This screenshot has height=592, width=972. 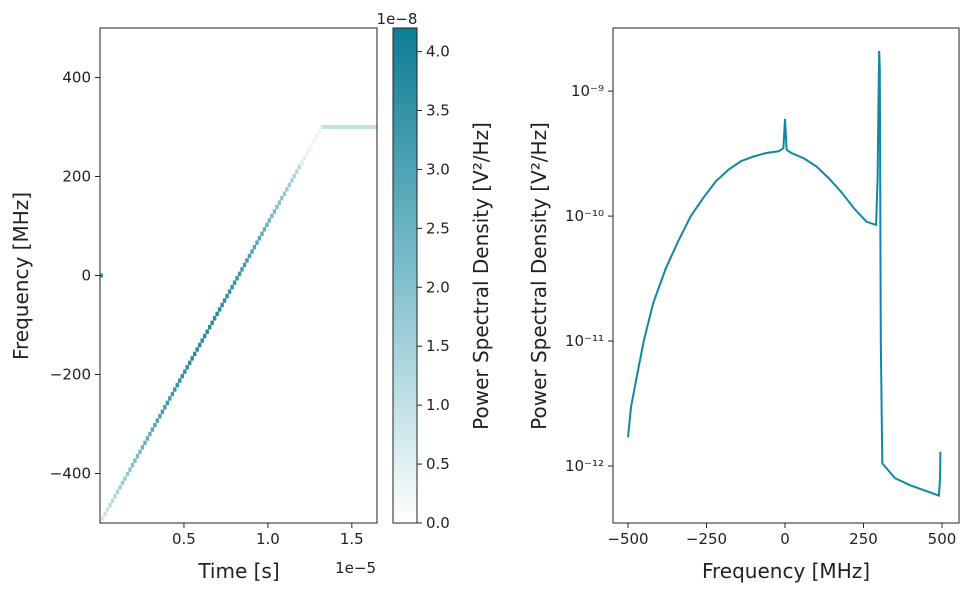 I want to click on colorbar-offset: 1e−8, so click(x=397, y=19).